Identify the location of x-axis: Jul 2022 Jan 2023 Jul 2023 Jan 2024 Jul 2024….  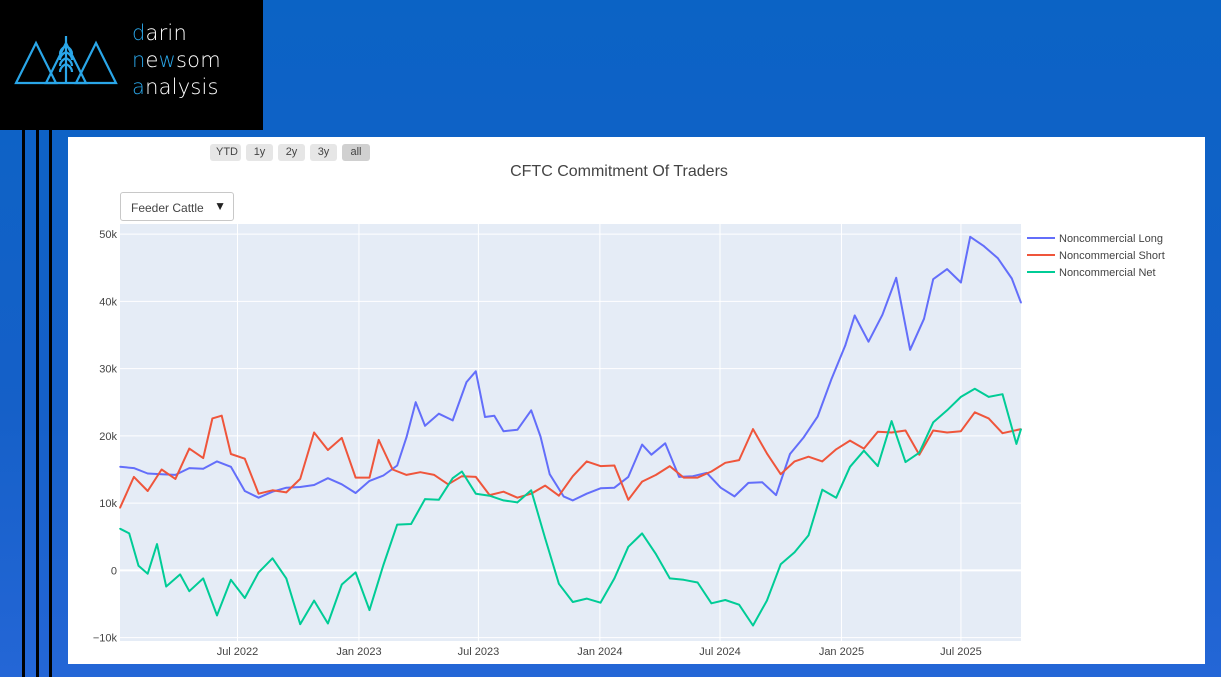
(599, 652).